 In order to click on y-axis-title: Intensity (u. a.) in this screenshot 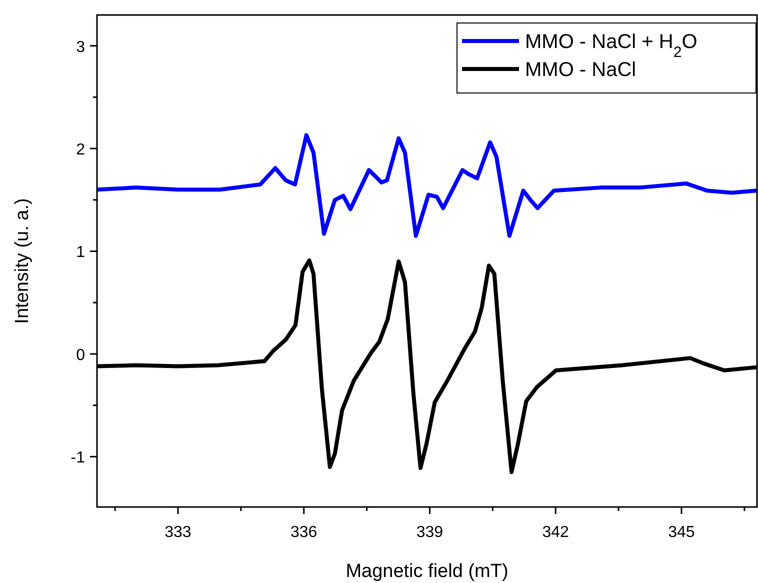, I will do `click(22, 261)`.